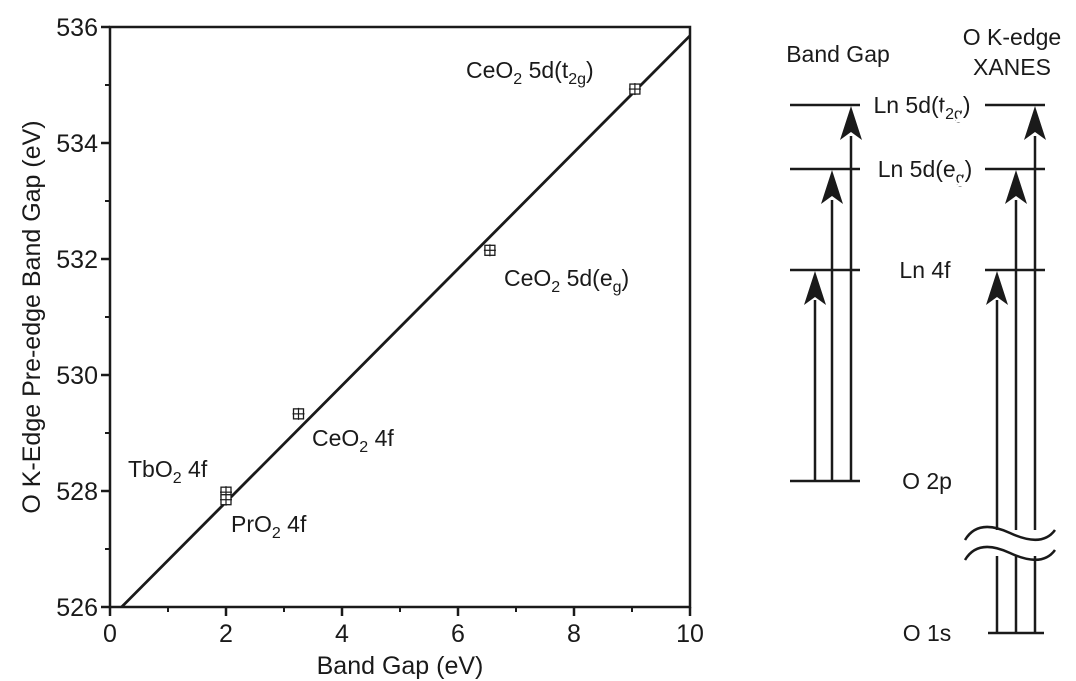 The height and width of the screenshot is (681, 1076). I want to click on y-tick-label: 528, so click(77, 492).